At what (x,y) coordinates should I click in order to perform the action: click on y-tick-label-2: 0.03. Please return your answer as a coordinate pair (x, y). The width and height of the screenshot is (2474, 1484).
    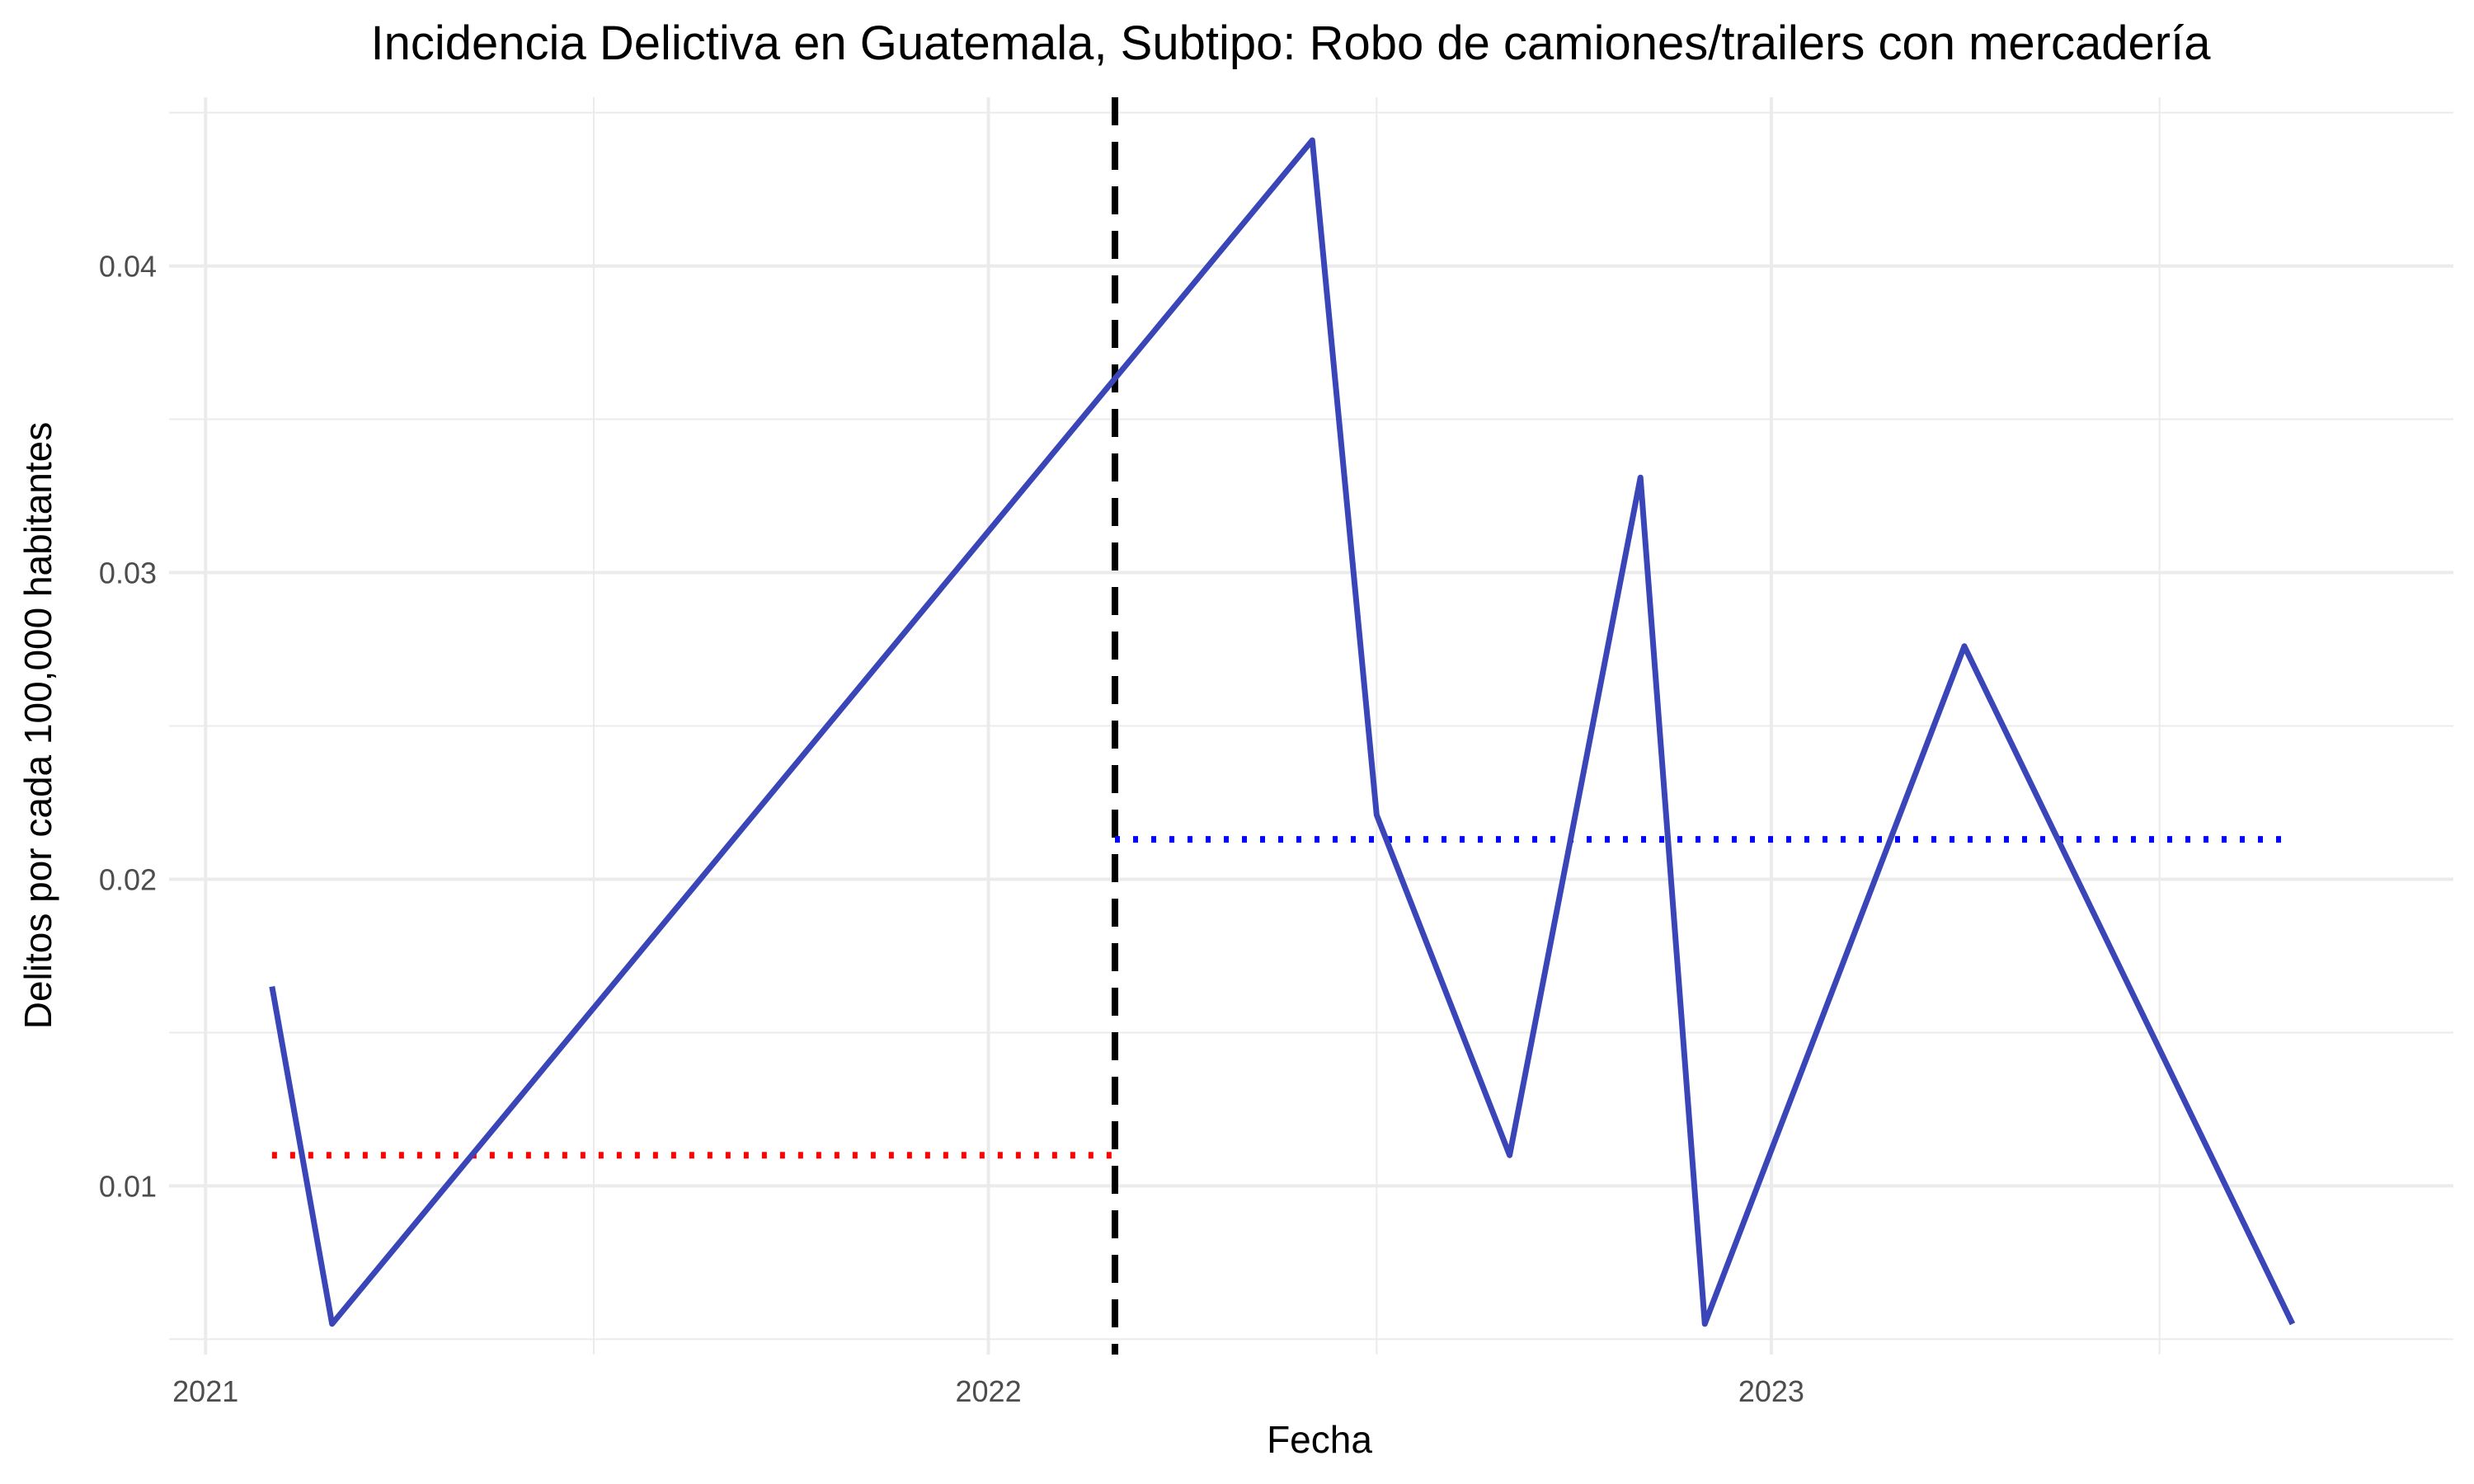
    Looking at the image, I should click on (128, 573).